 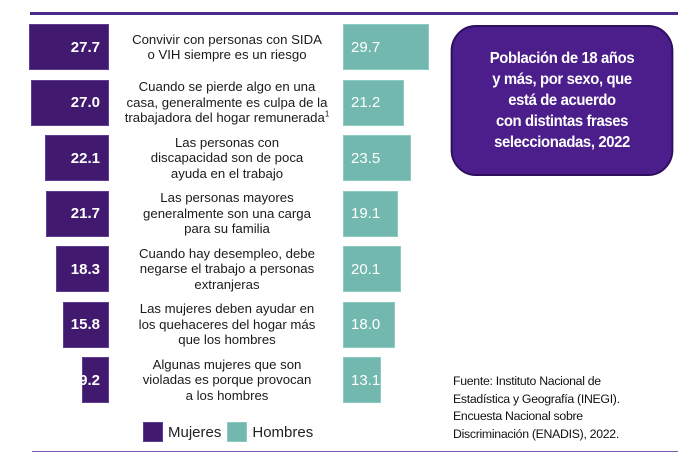 I want to click on title-line: está de acuerdo, so click(x=562, y=100).